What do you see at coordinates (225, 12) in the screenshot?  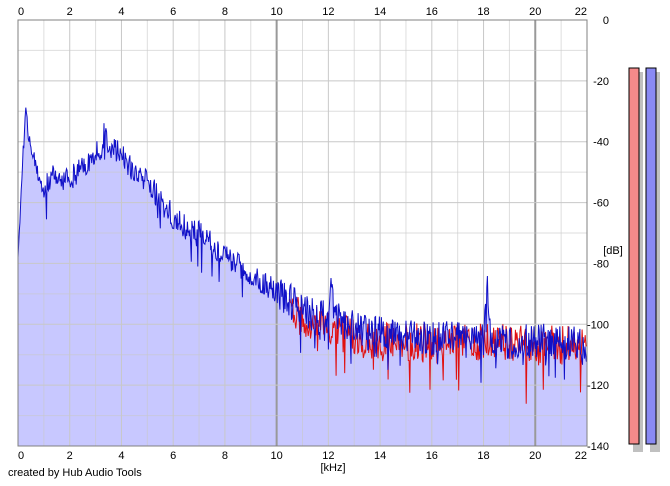 I see `x-tick-label-top: 8` at bounding box center [225, 12].